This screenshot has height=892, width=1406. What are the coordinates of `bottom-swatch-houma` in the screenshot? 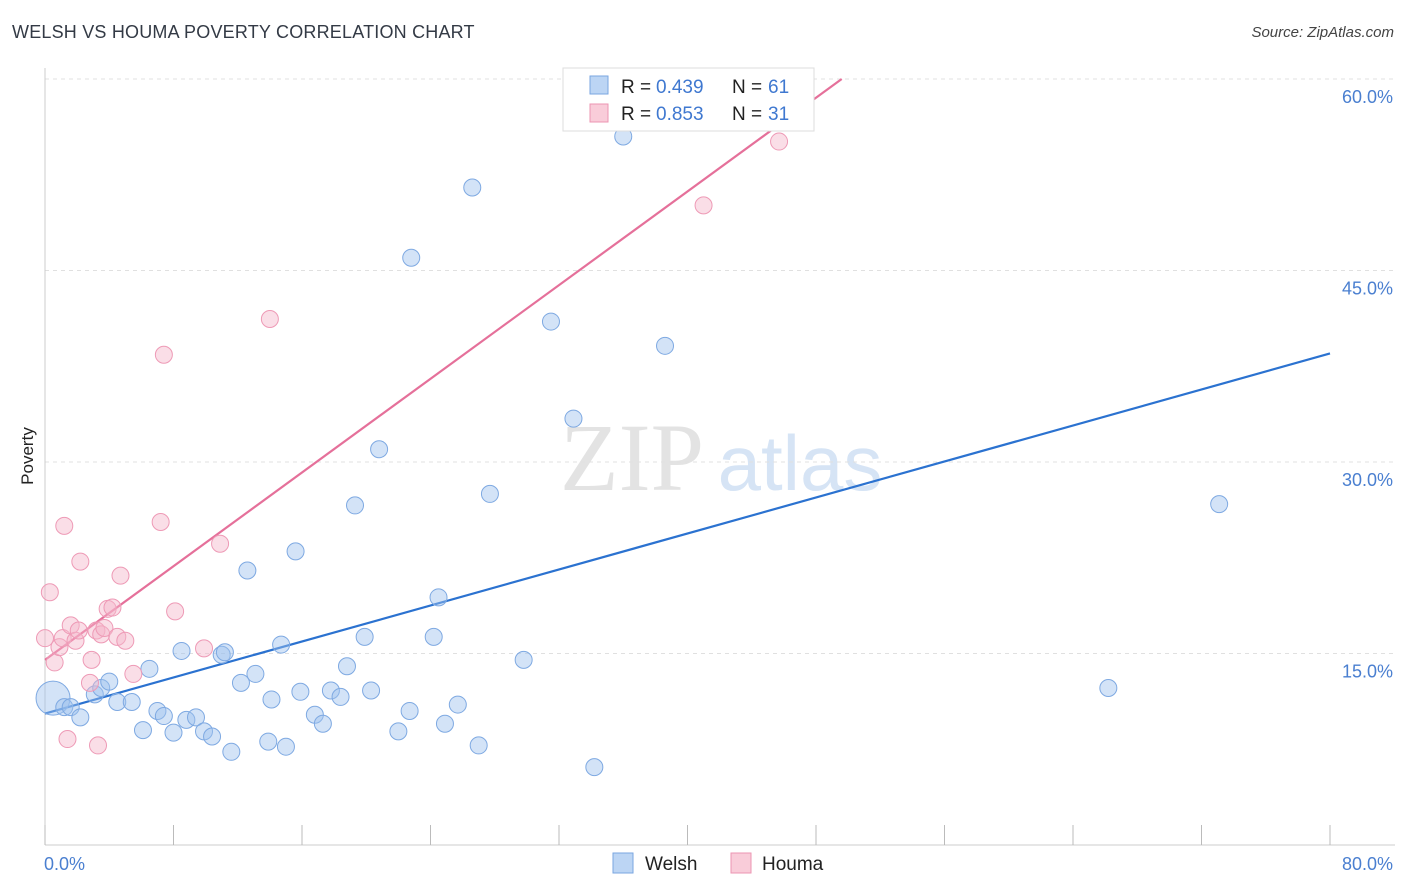 It's located at (741, 863).